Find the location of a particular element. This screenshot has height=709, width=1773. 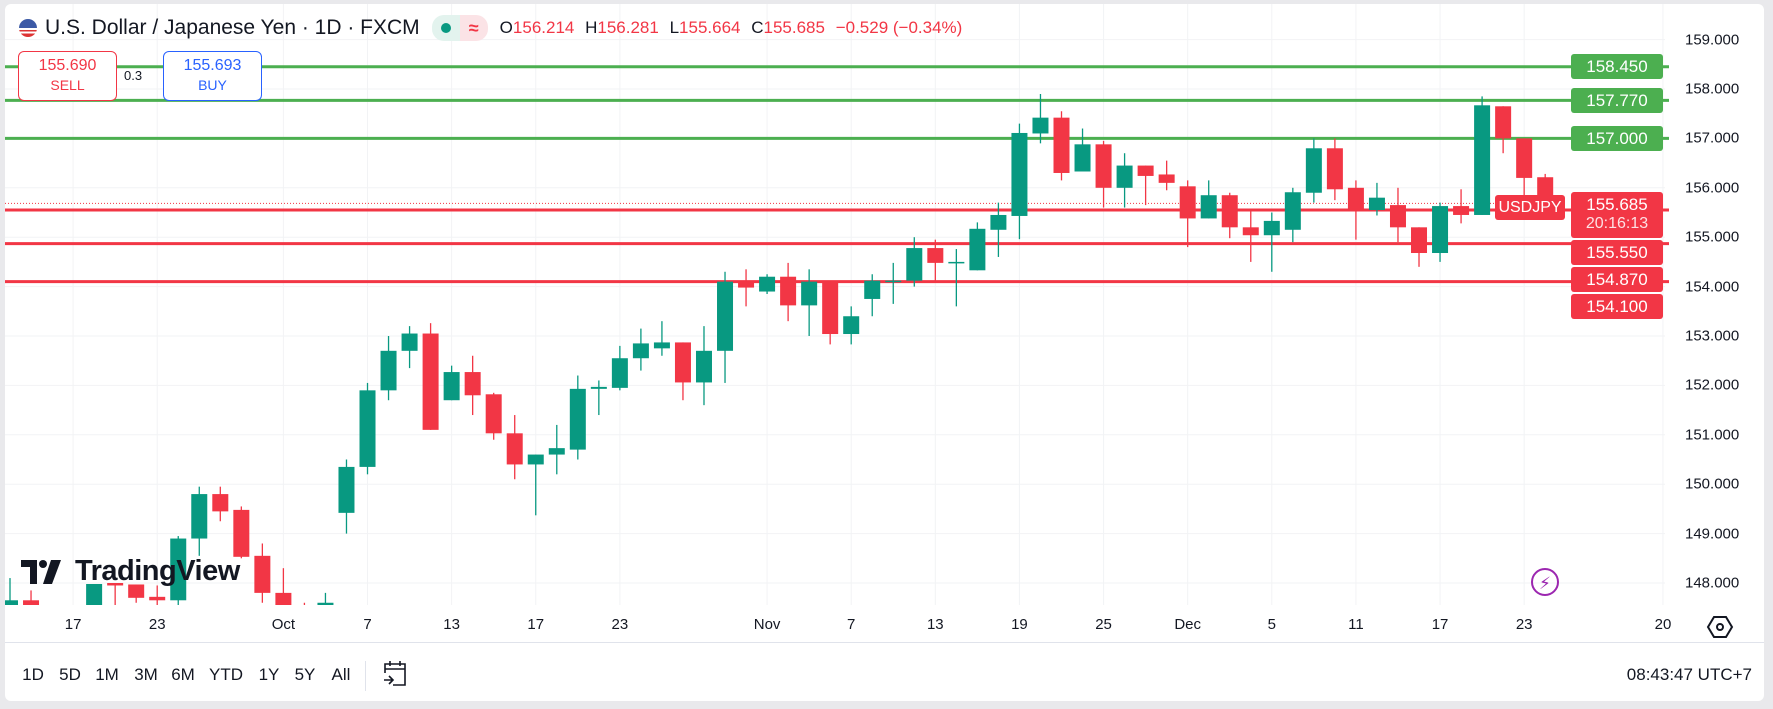

period-ytd: YTD is located at coordinates (226, 674).